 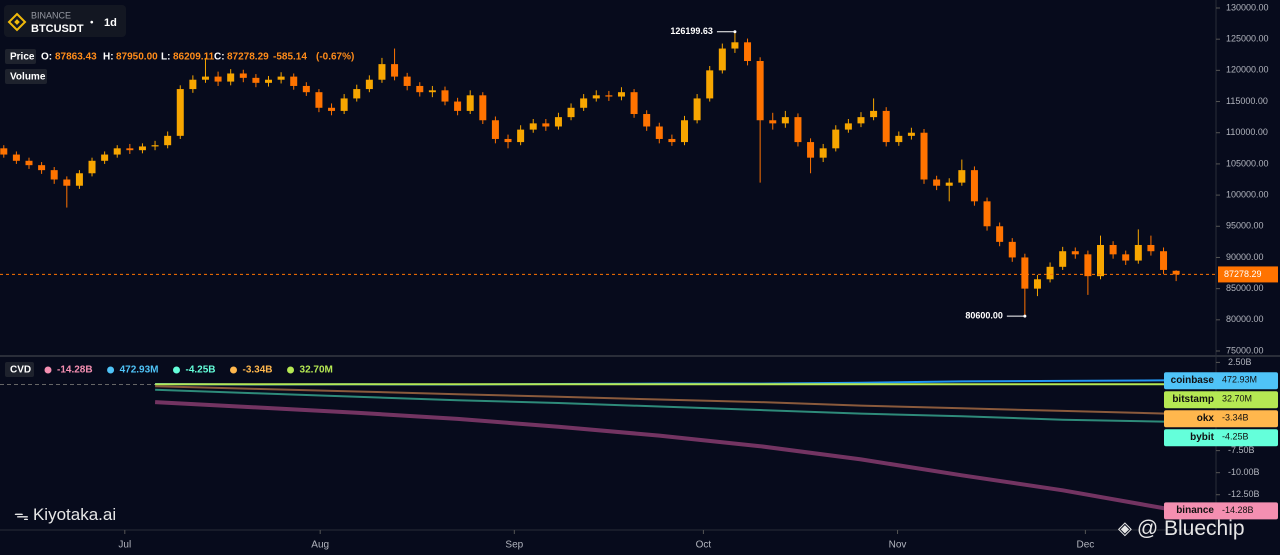 I want to click on series-tag-value: -4.25B, so click(x=1235, y=437).